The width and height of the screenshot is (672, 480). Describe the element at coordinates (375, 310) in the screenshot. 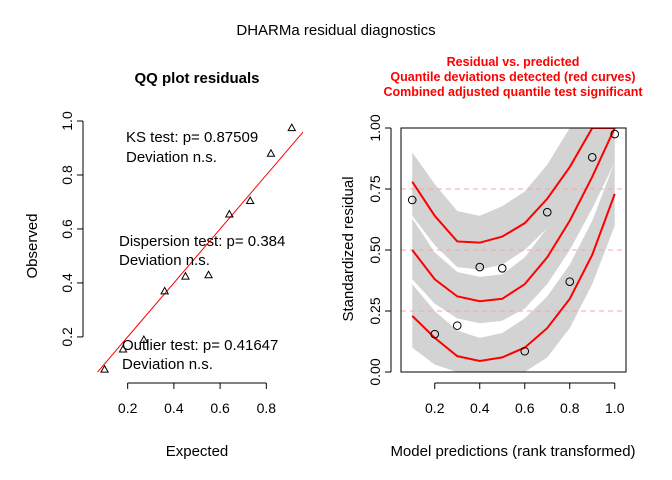

I see `resid-y-tick-label: 0.25` at that location.